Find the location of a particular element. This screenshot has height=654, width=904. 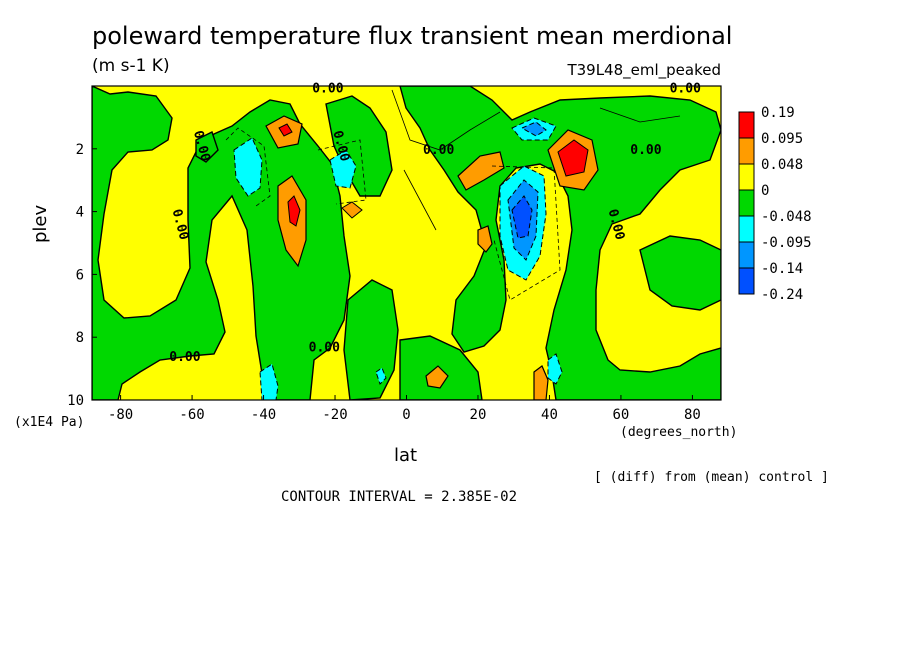

colorbar-label: -0.048 is located at coordinates (786, 217).